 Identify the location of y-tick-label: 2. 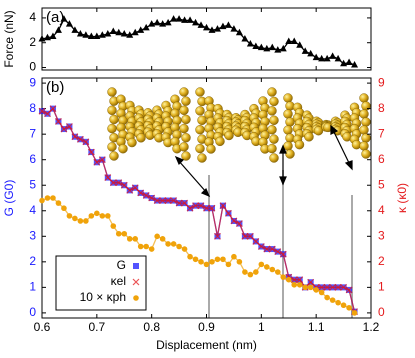
(32, 42).